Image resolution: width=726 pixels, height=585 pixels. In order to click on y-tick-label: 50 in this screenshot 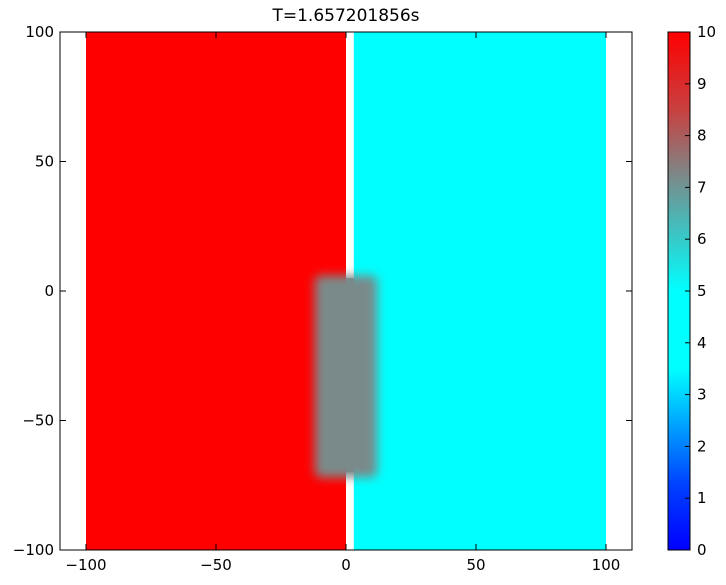, I will do `click(44, 162)`.